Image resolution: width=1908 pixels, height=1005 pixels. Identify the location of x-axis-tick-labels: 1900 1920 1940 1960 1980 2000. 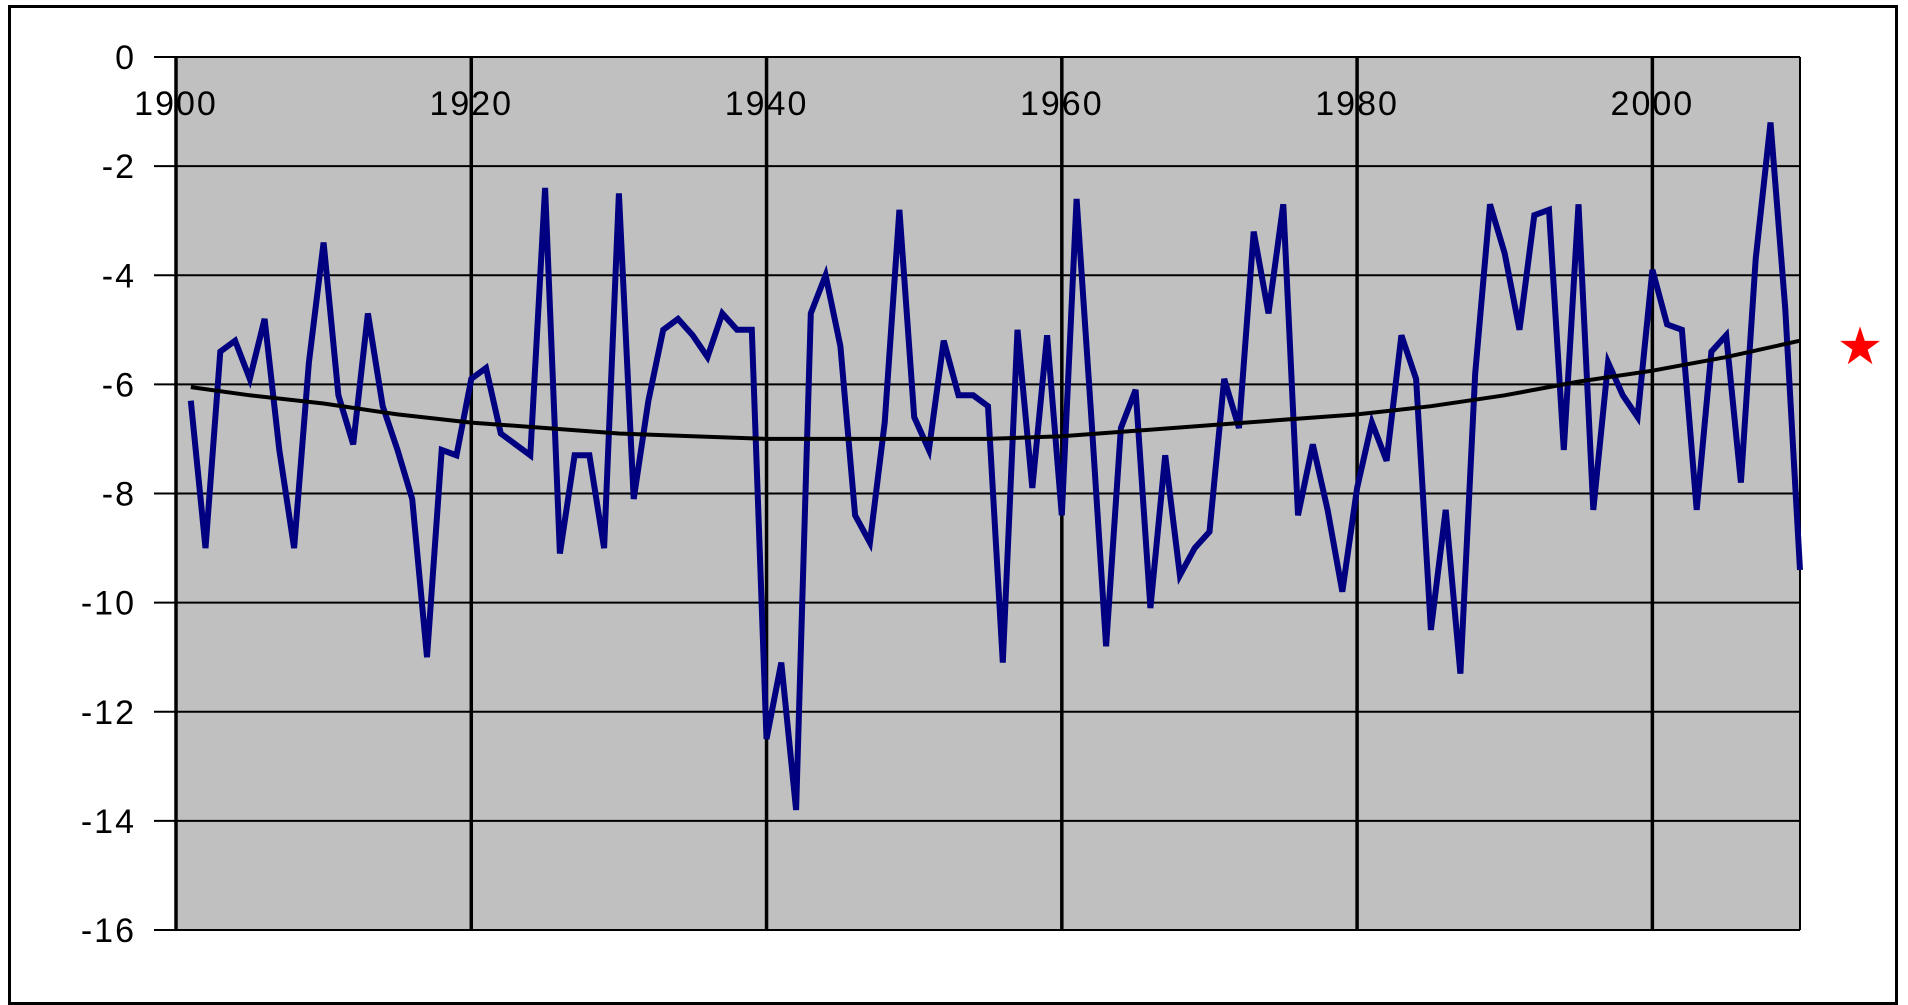
(914, 104).